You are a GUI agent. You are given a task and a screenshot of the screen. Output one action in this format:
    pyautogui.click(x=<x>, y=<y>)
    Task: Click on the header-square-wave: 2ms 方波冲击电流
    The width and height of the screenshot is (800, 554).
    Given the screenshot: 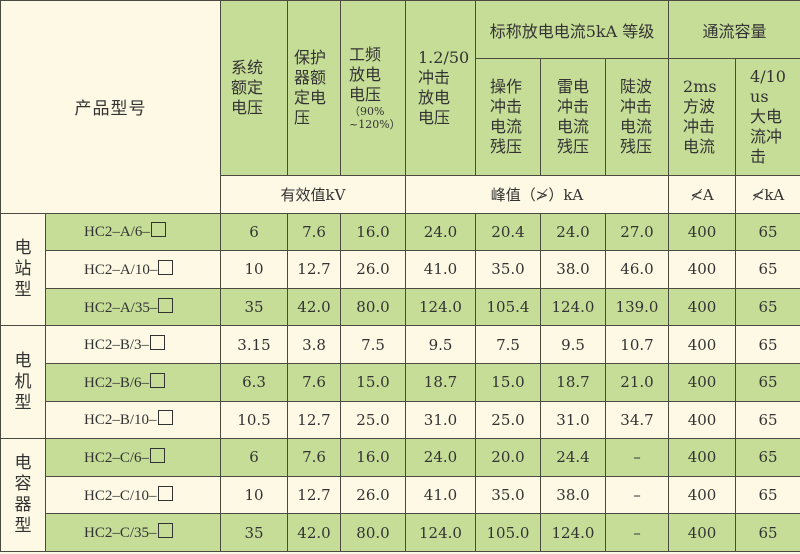 What is the action you would take?
    pyautogui.click(x=702, y=117)
    